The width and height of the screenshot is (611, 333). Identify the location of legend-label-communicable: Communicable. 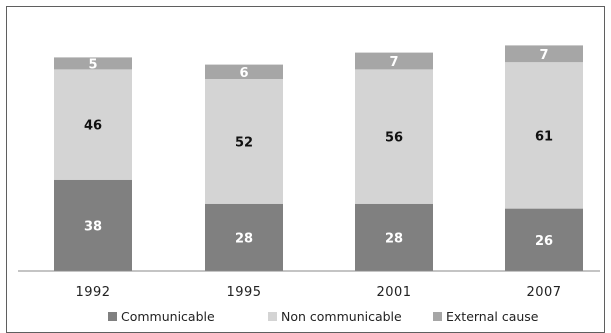
(168, 316).